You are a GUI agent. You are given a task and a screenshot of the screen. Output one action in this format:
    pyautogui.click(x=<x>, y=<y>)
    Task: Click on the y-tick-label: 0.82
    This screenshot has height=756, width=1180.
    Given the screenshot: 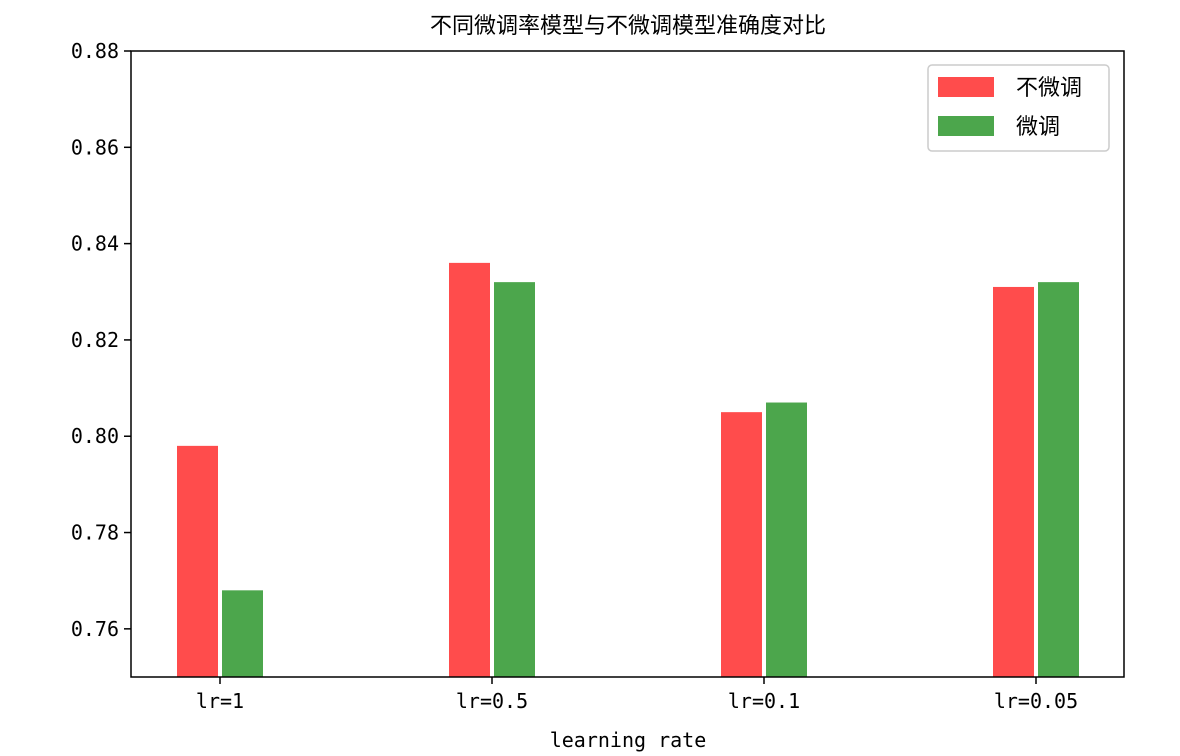 What is the action you would take?
    pyautogui.click(x=95, y=340)
    